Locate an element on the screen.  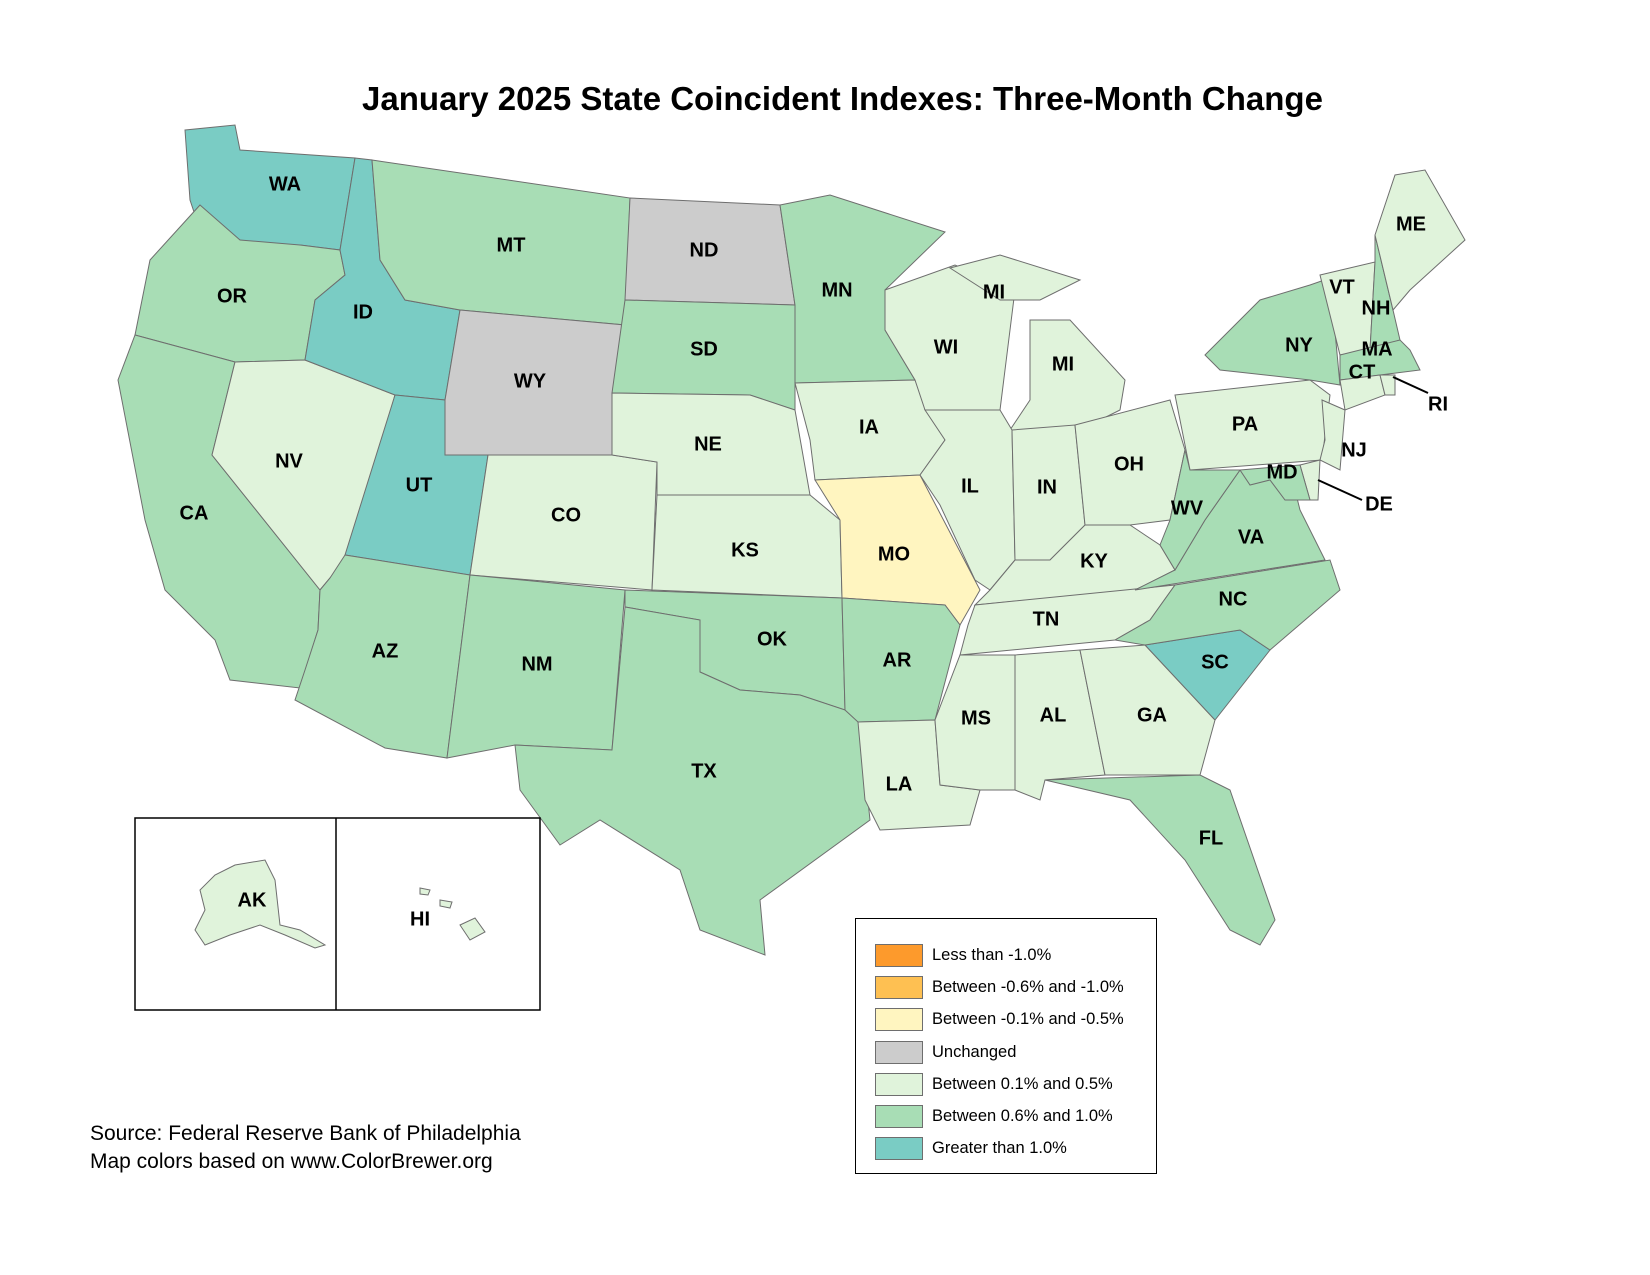
state-label: HI is located at coordinates (420, 919).